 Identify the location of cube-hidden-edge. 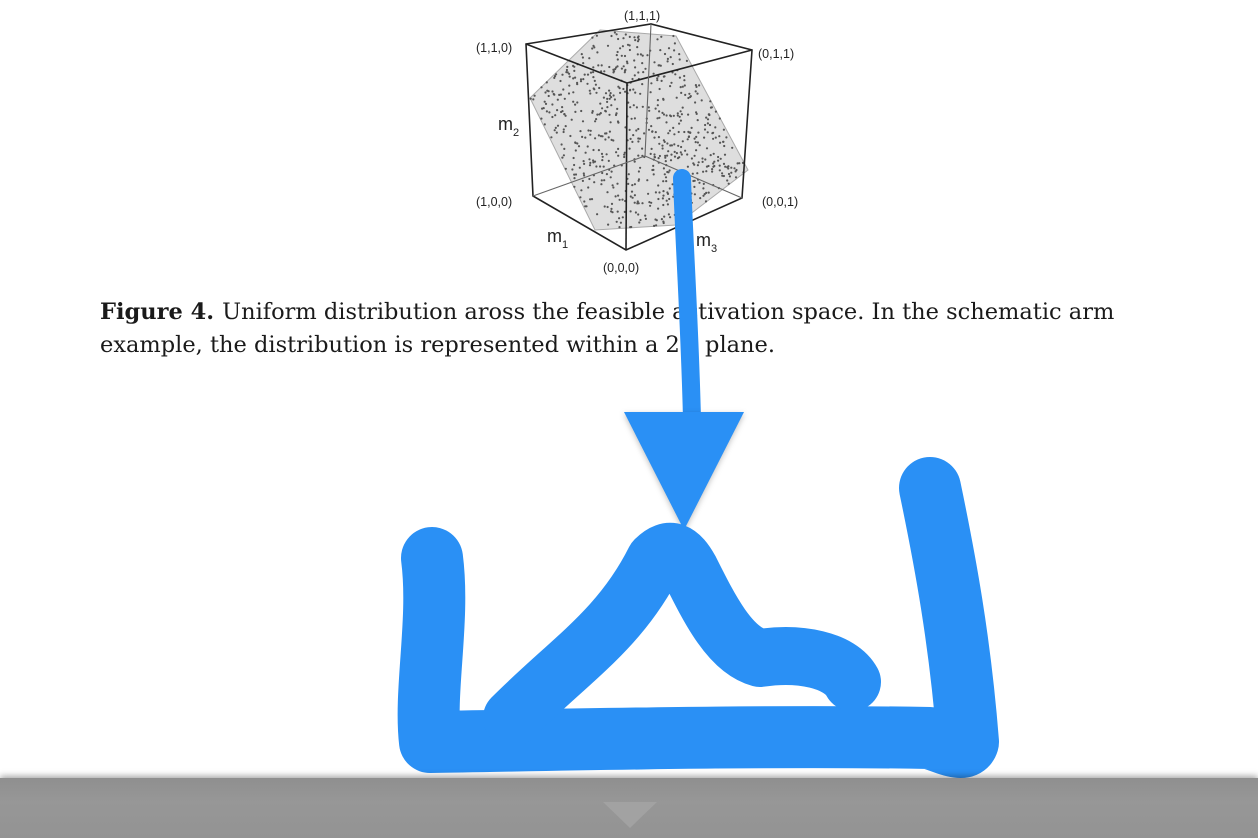
(648, 90).